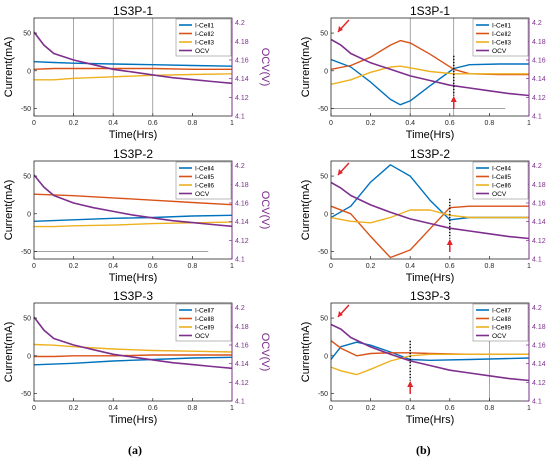  What do you see at coordinates (133, 218) in the screenshot?
I see `series-line-i-cell4` at bounding box center [133, 218].